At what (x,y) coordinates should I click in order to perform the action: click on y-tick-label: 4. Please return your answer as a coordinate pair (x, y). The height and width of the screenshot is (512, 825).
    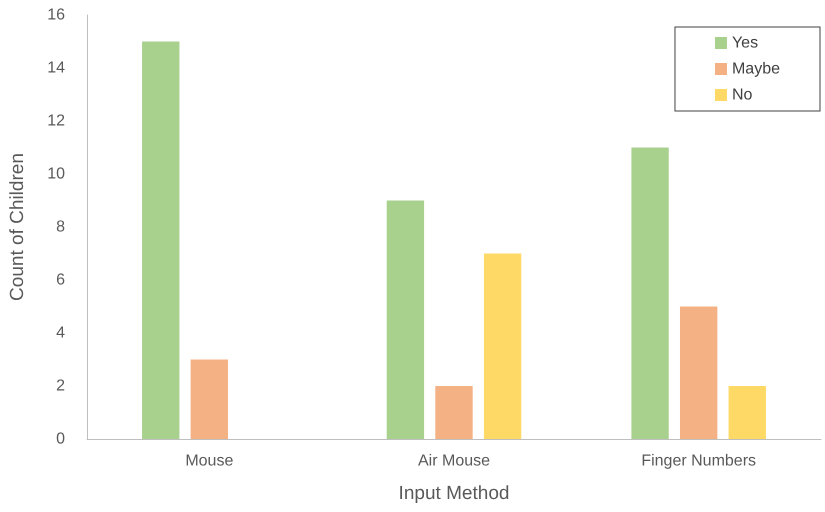
    Looking at the image, I should click on (61, 333).